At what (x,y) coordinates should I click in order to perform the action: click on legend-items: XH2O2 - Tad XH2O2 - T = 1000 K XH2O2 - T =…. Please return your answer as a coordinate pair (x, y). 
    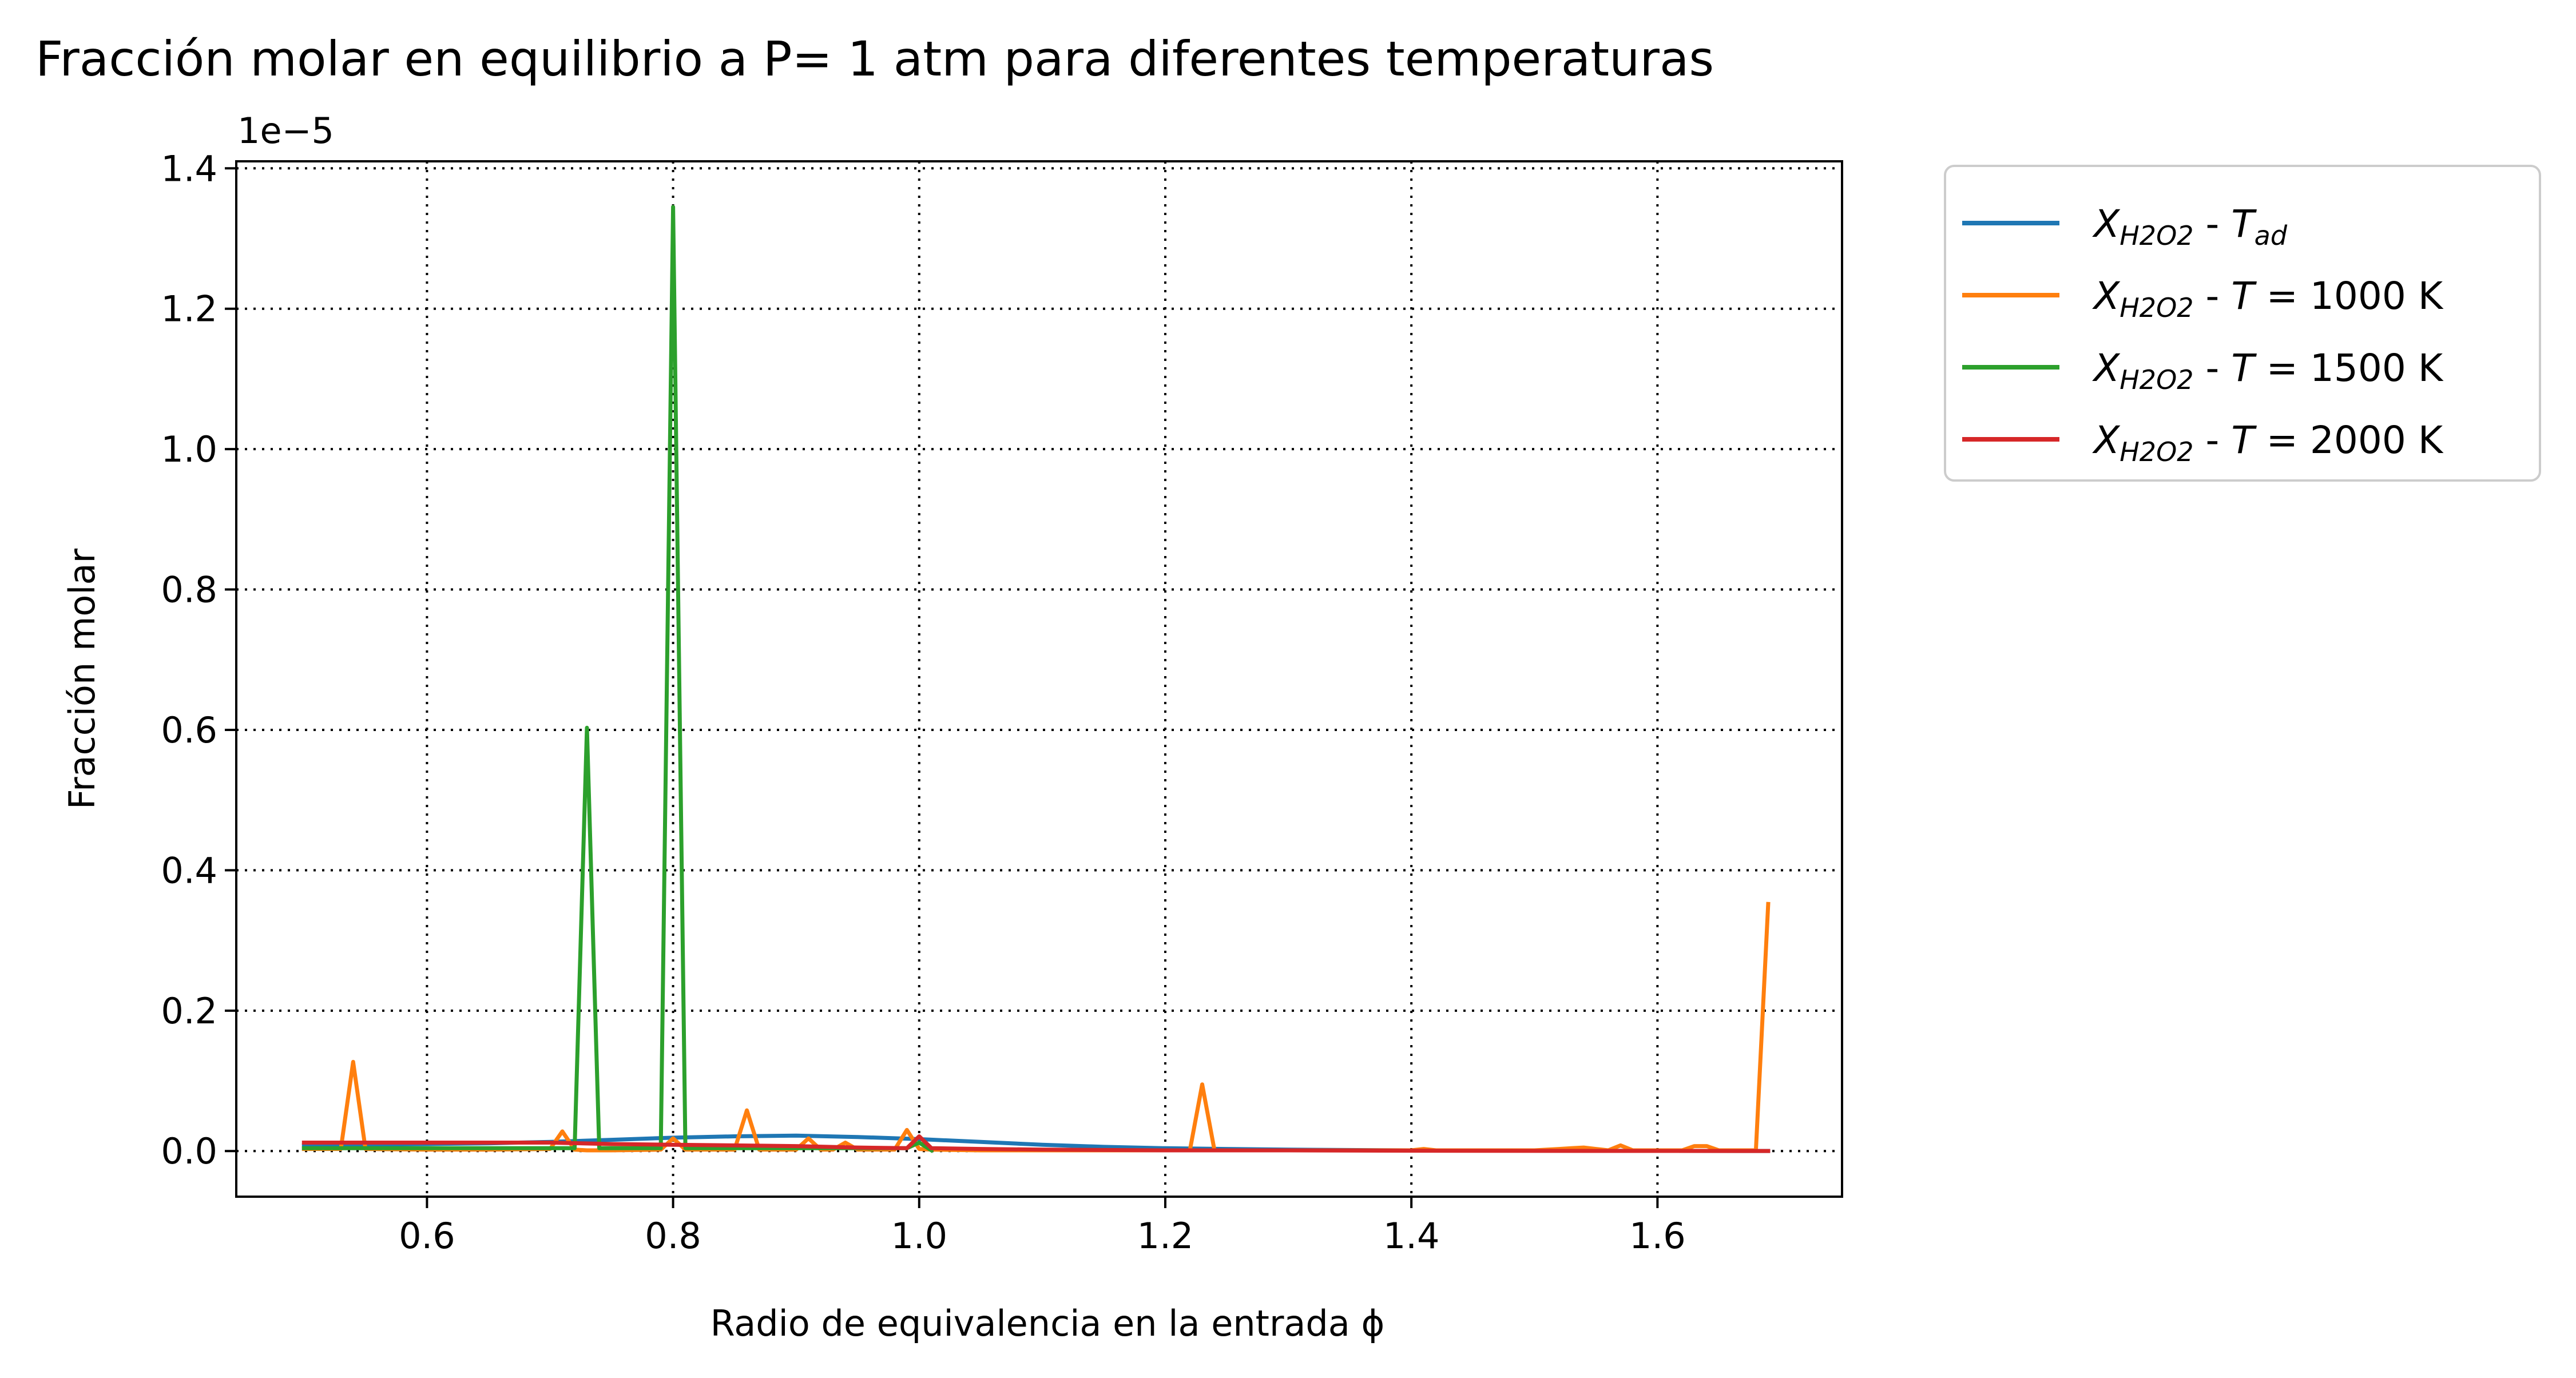
    Looking at the image, I should click on (2203, 334).